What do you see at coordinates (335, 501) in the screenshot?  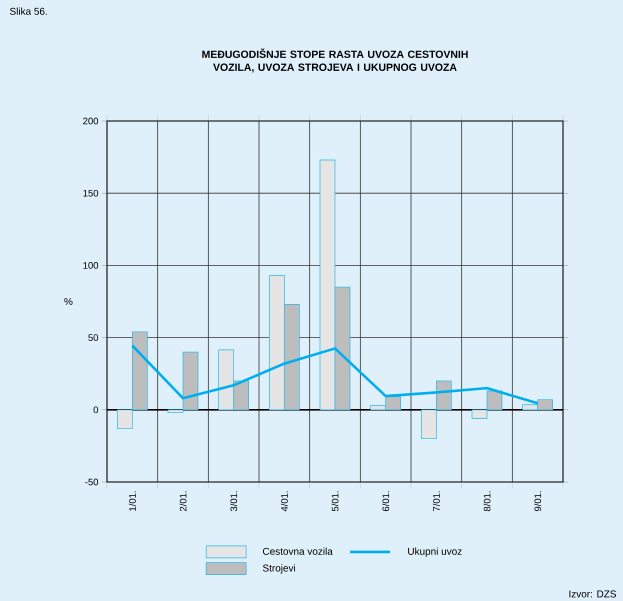 I see `x-tick-label: 5/01.` at bounding box center [335, 501].